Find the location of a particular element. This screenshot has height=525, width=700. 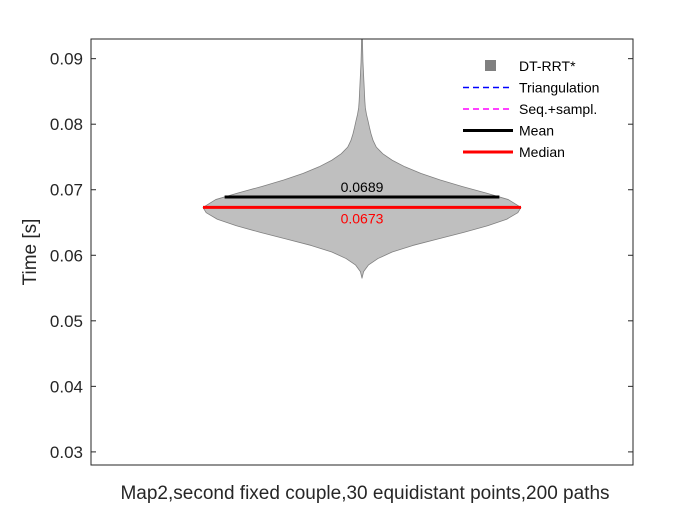

legend-label: Triangulation is located at coordinates (559, 88).